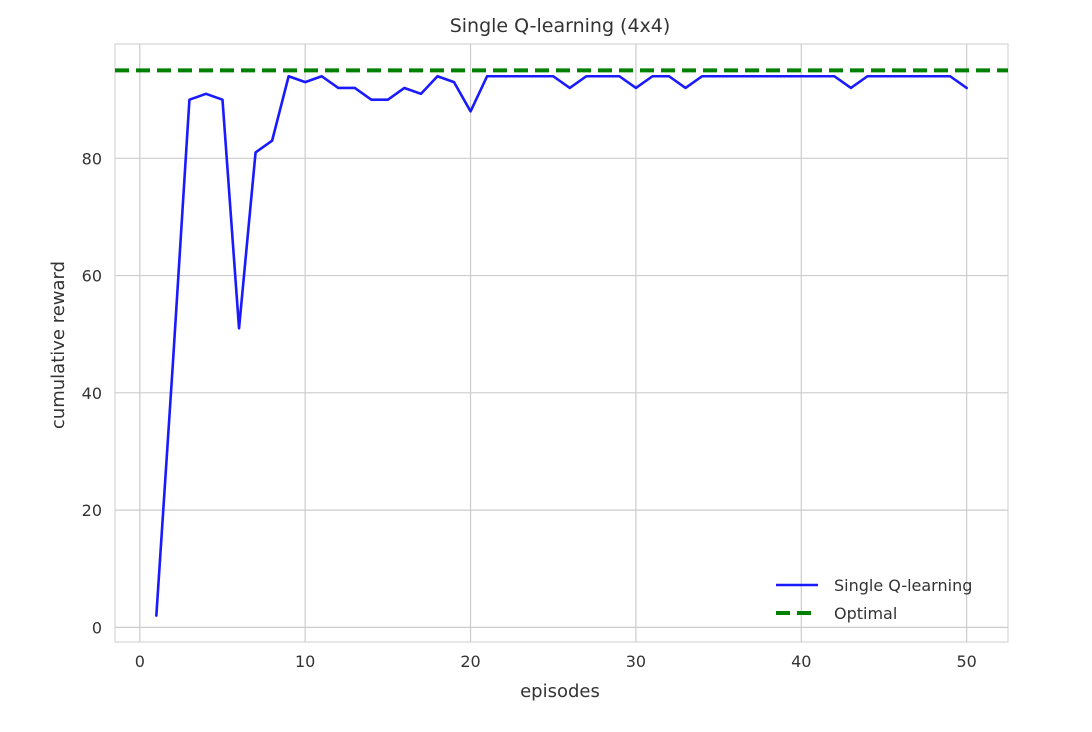  I want to click on legend: Single Q-learning Optimal, so click(874, 599).